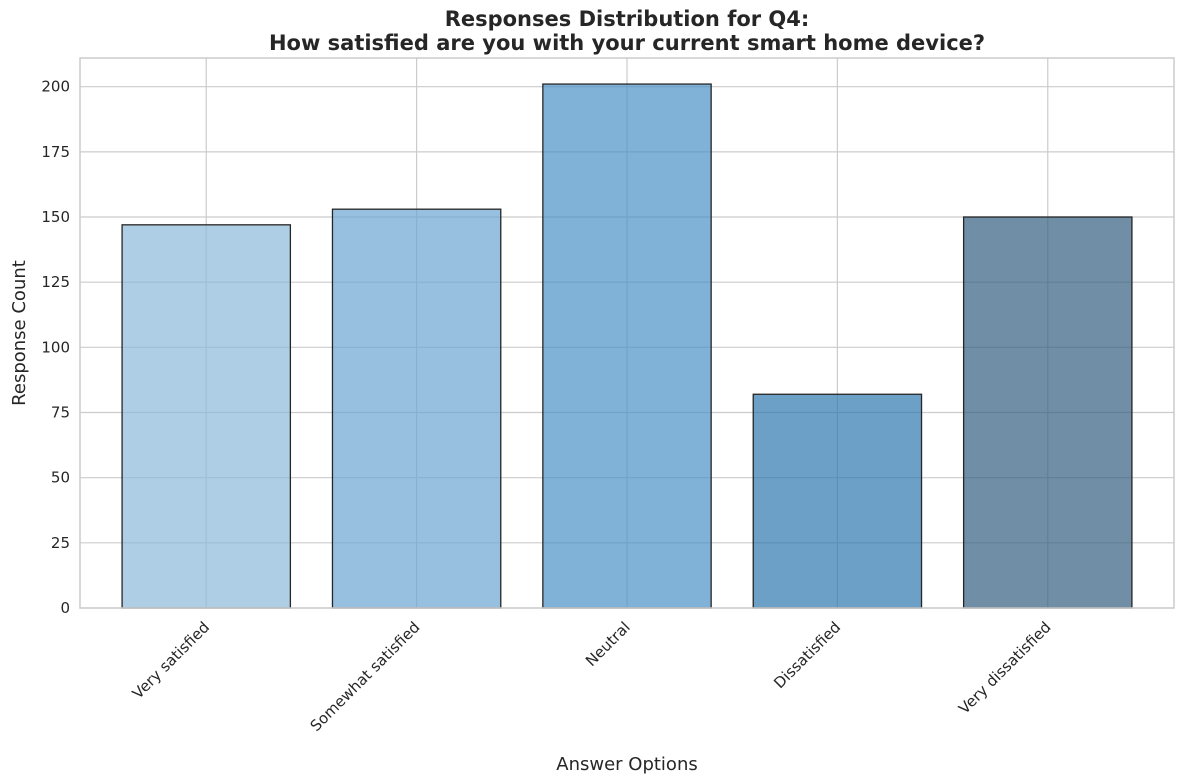  I want to click on y-axis-label: Response Count, so click(19, 333).